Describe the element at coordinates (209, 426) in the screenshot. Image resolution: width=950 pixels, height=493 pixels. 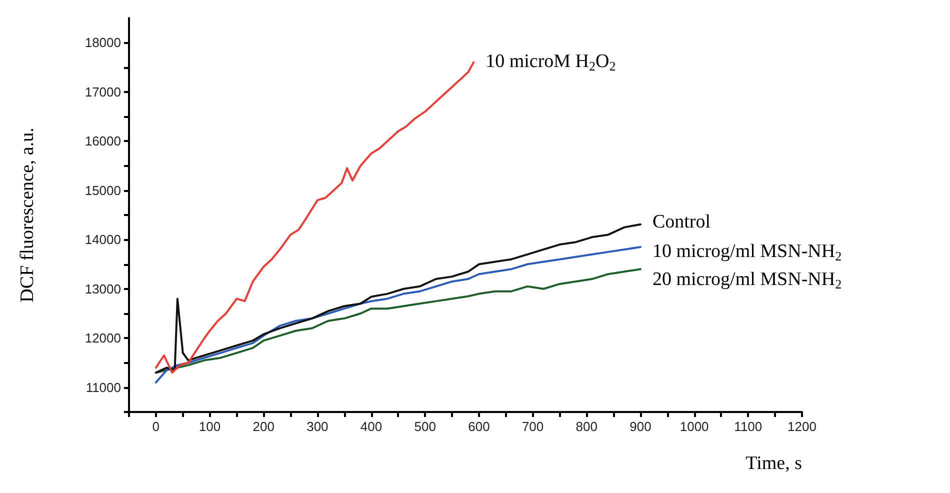
I see `x-tick-label: 100` at that location.